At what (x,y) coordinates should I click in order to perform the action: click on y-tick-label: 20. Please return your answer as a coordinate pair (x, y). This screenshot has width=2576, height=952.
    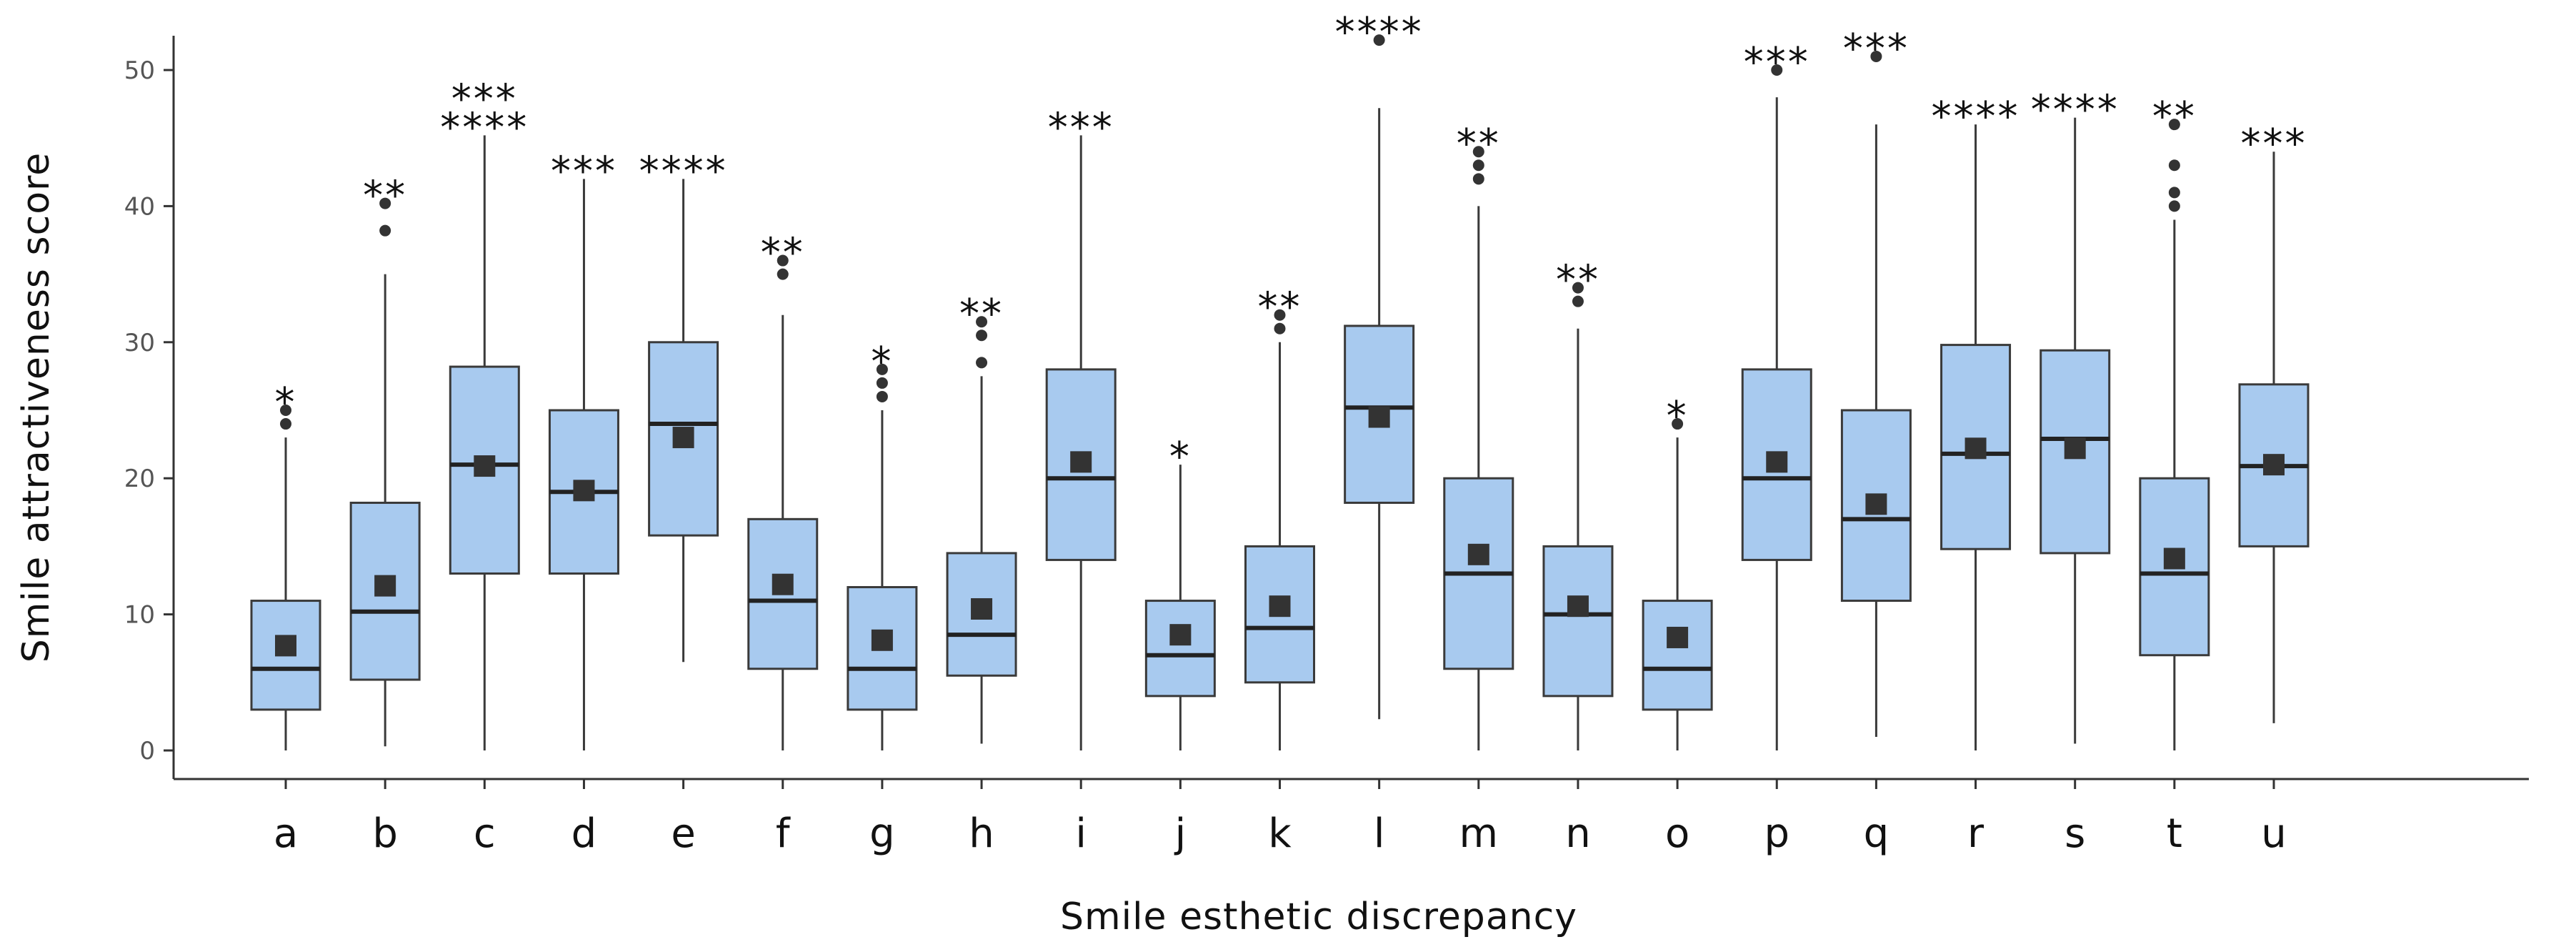
    Looking at the image, I should click on (139, 479).